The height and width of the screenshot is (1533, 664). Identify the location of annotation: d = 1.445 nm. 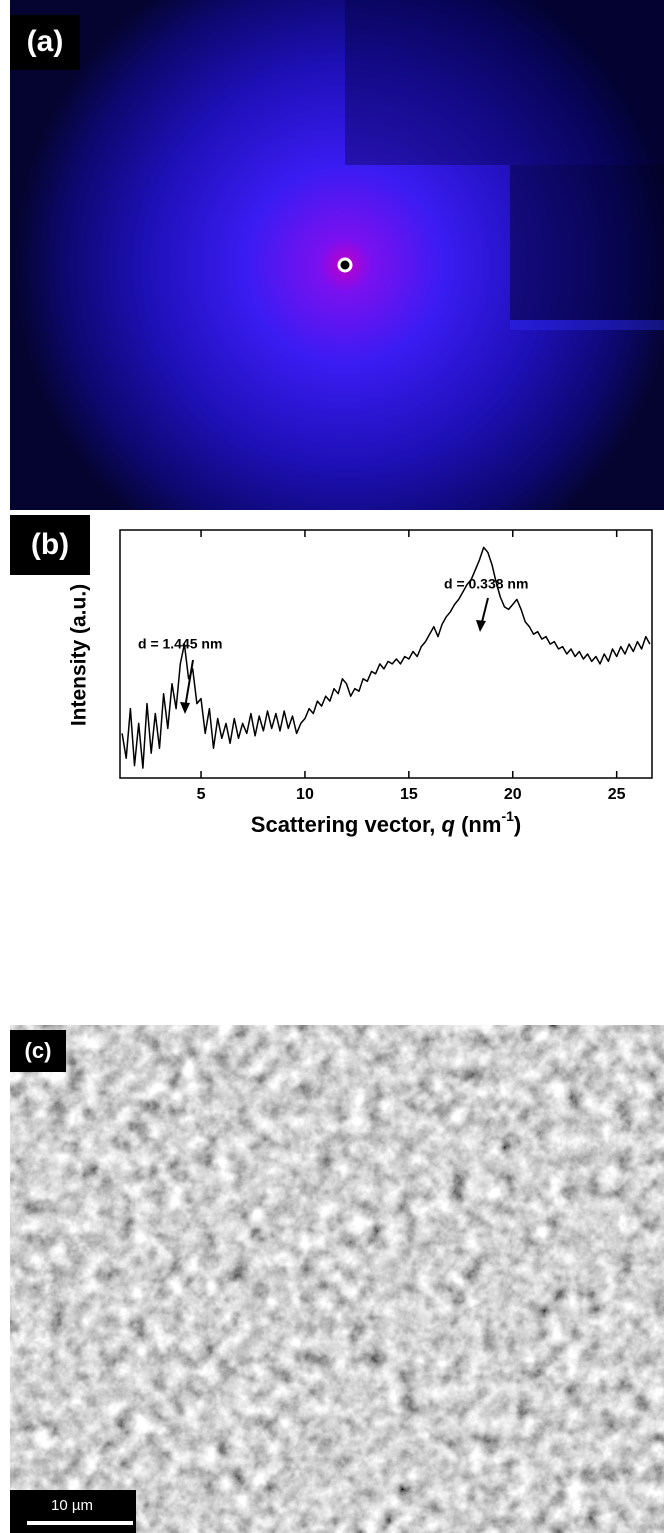
(180, 644).